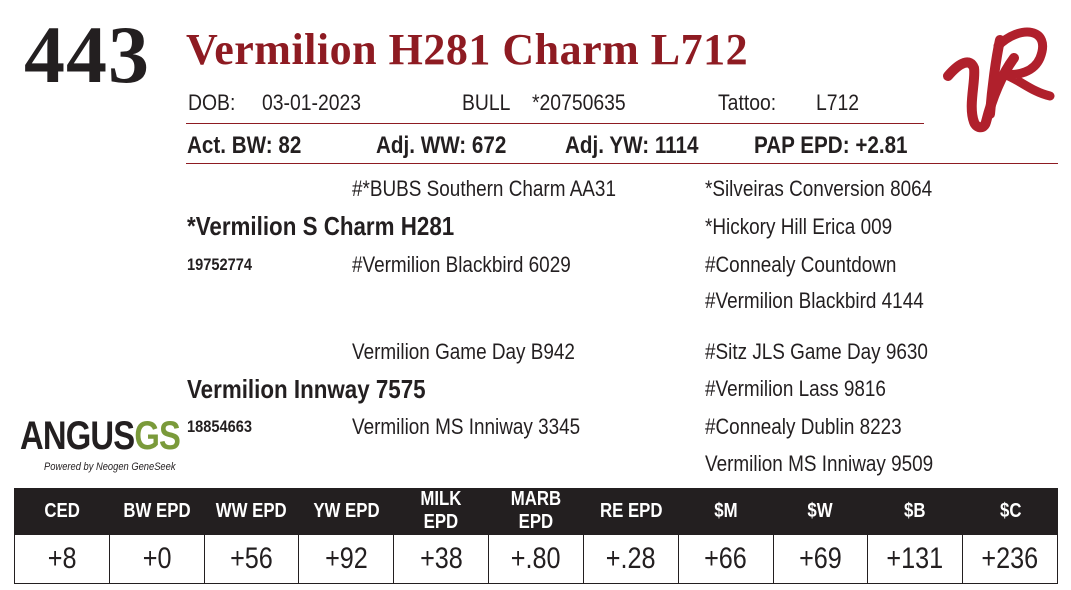  Describe the element at coordinates (725, 559) in the screenshot. I see `epd-value: +66` at that location.